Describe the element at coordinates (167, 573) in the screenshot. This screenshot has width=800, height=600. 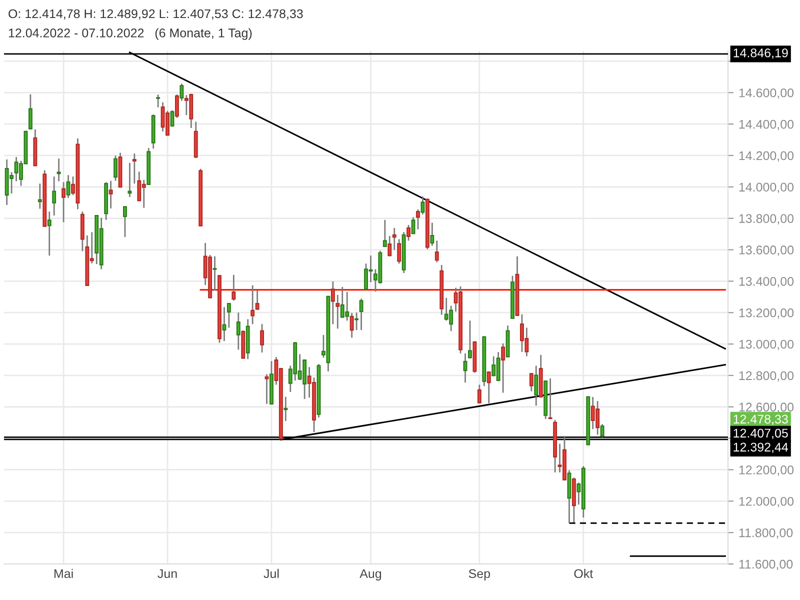
I see `x-tick-label: Jun` at that location.